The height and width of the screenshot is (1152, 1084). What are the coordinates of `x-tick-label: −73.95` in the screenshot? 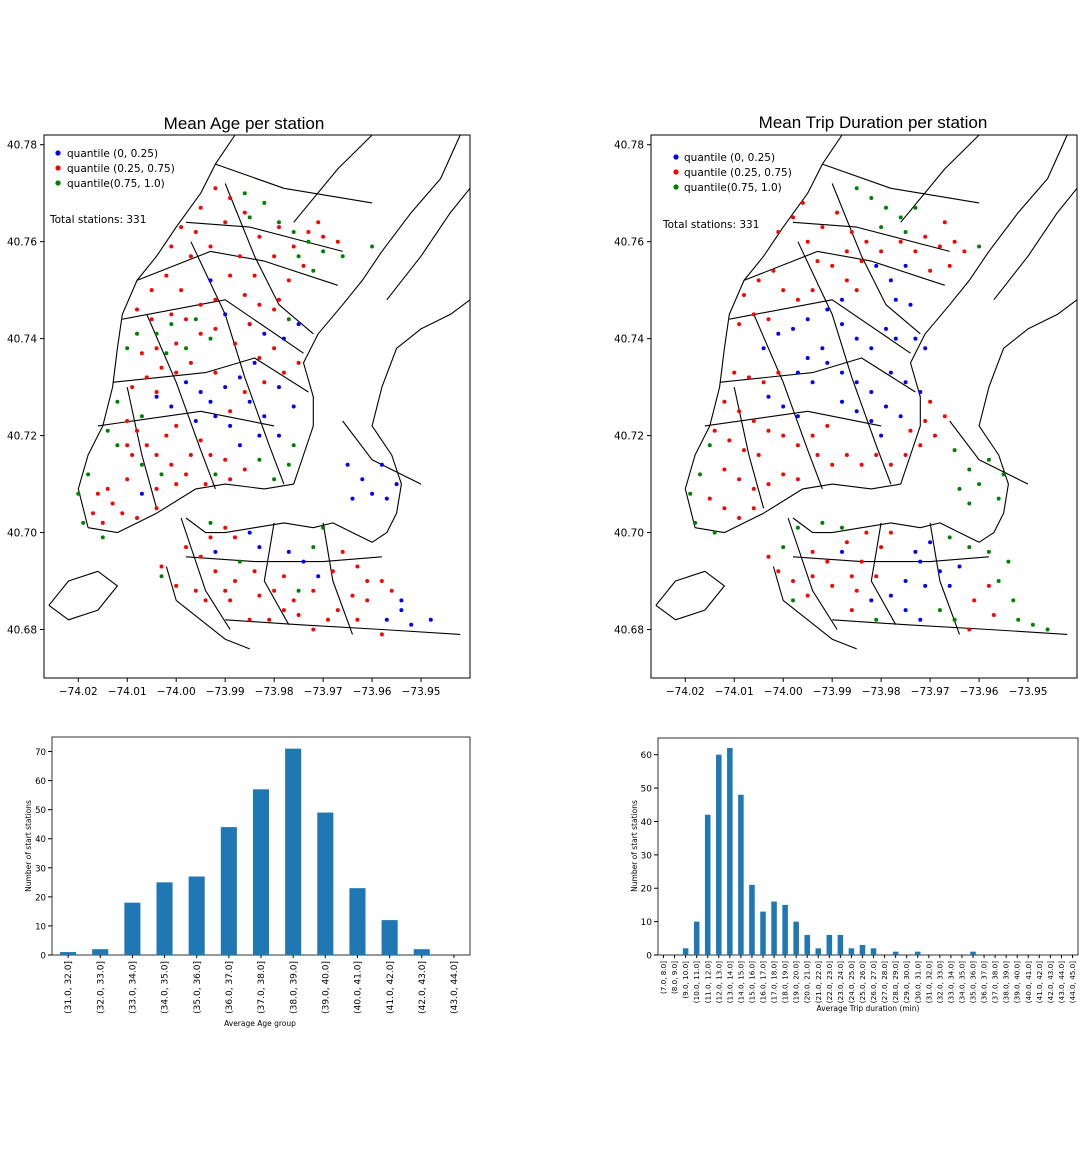 It's located at (421, 692).